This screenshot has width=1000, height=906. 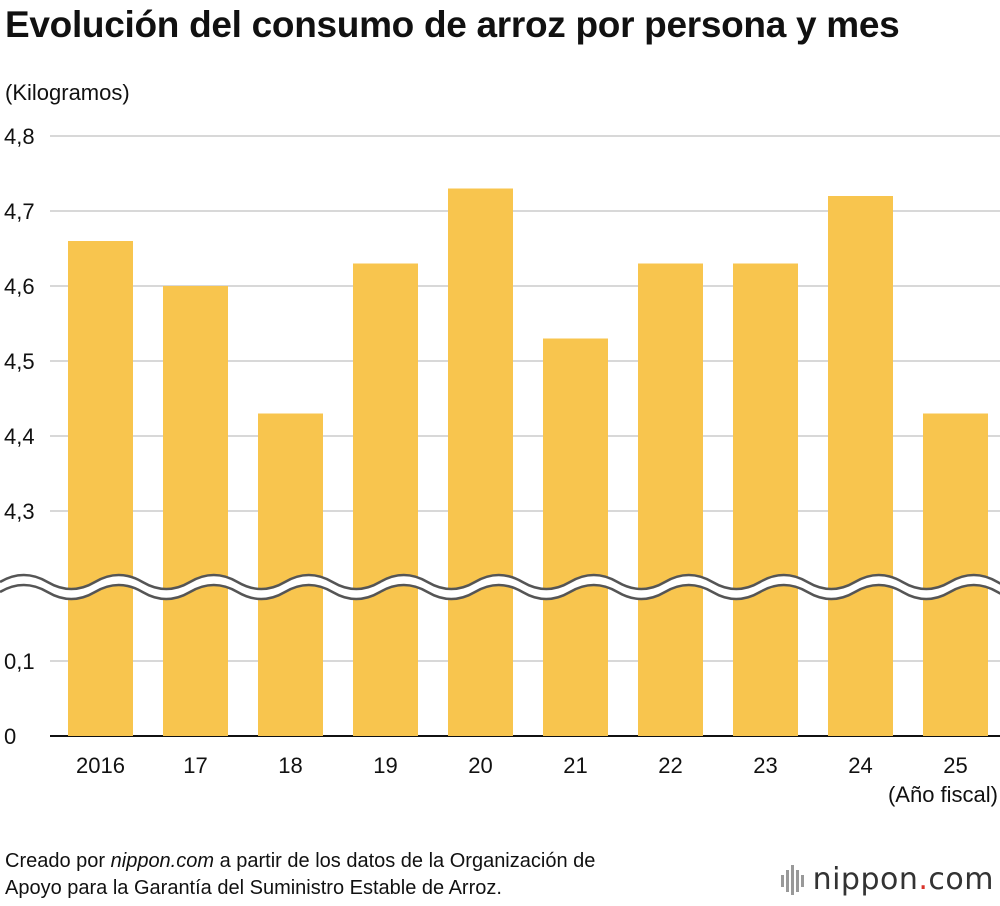 I want to click on x-axis-label: (Año fiscal), so click(x=942, y=794).